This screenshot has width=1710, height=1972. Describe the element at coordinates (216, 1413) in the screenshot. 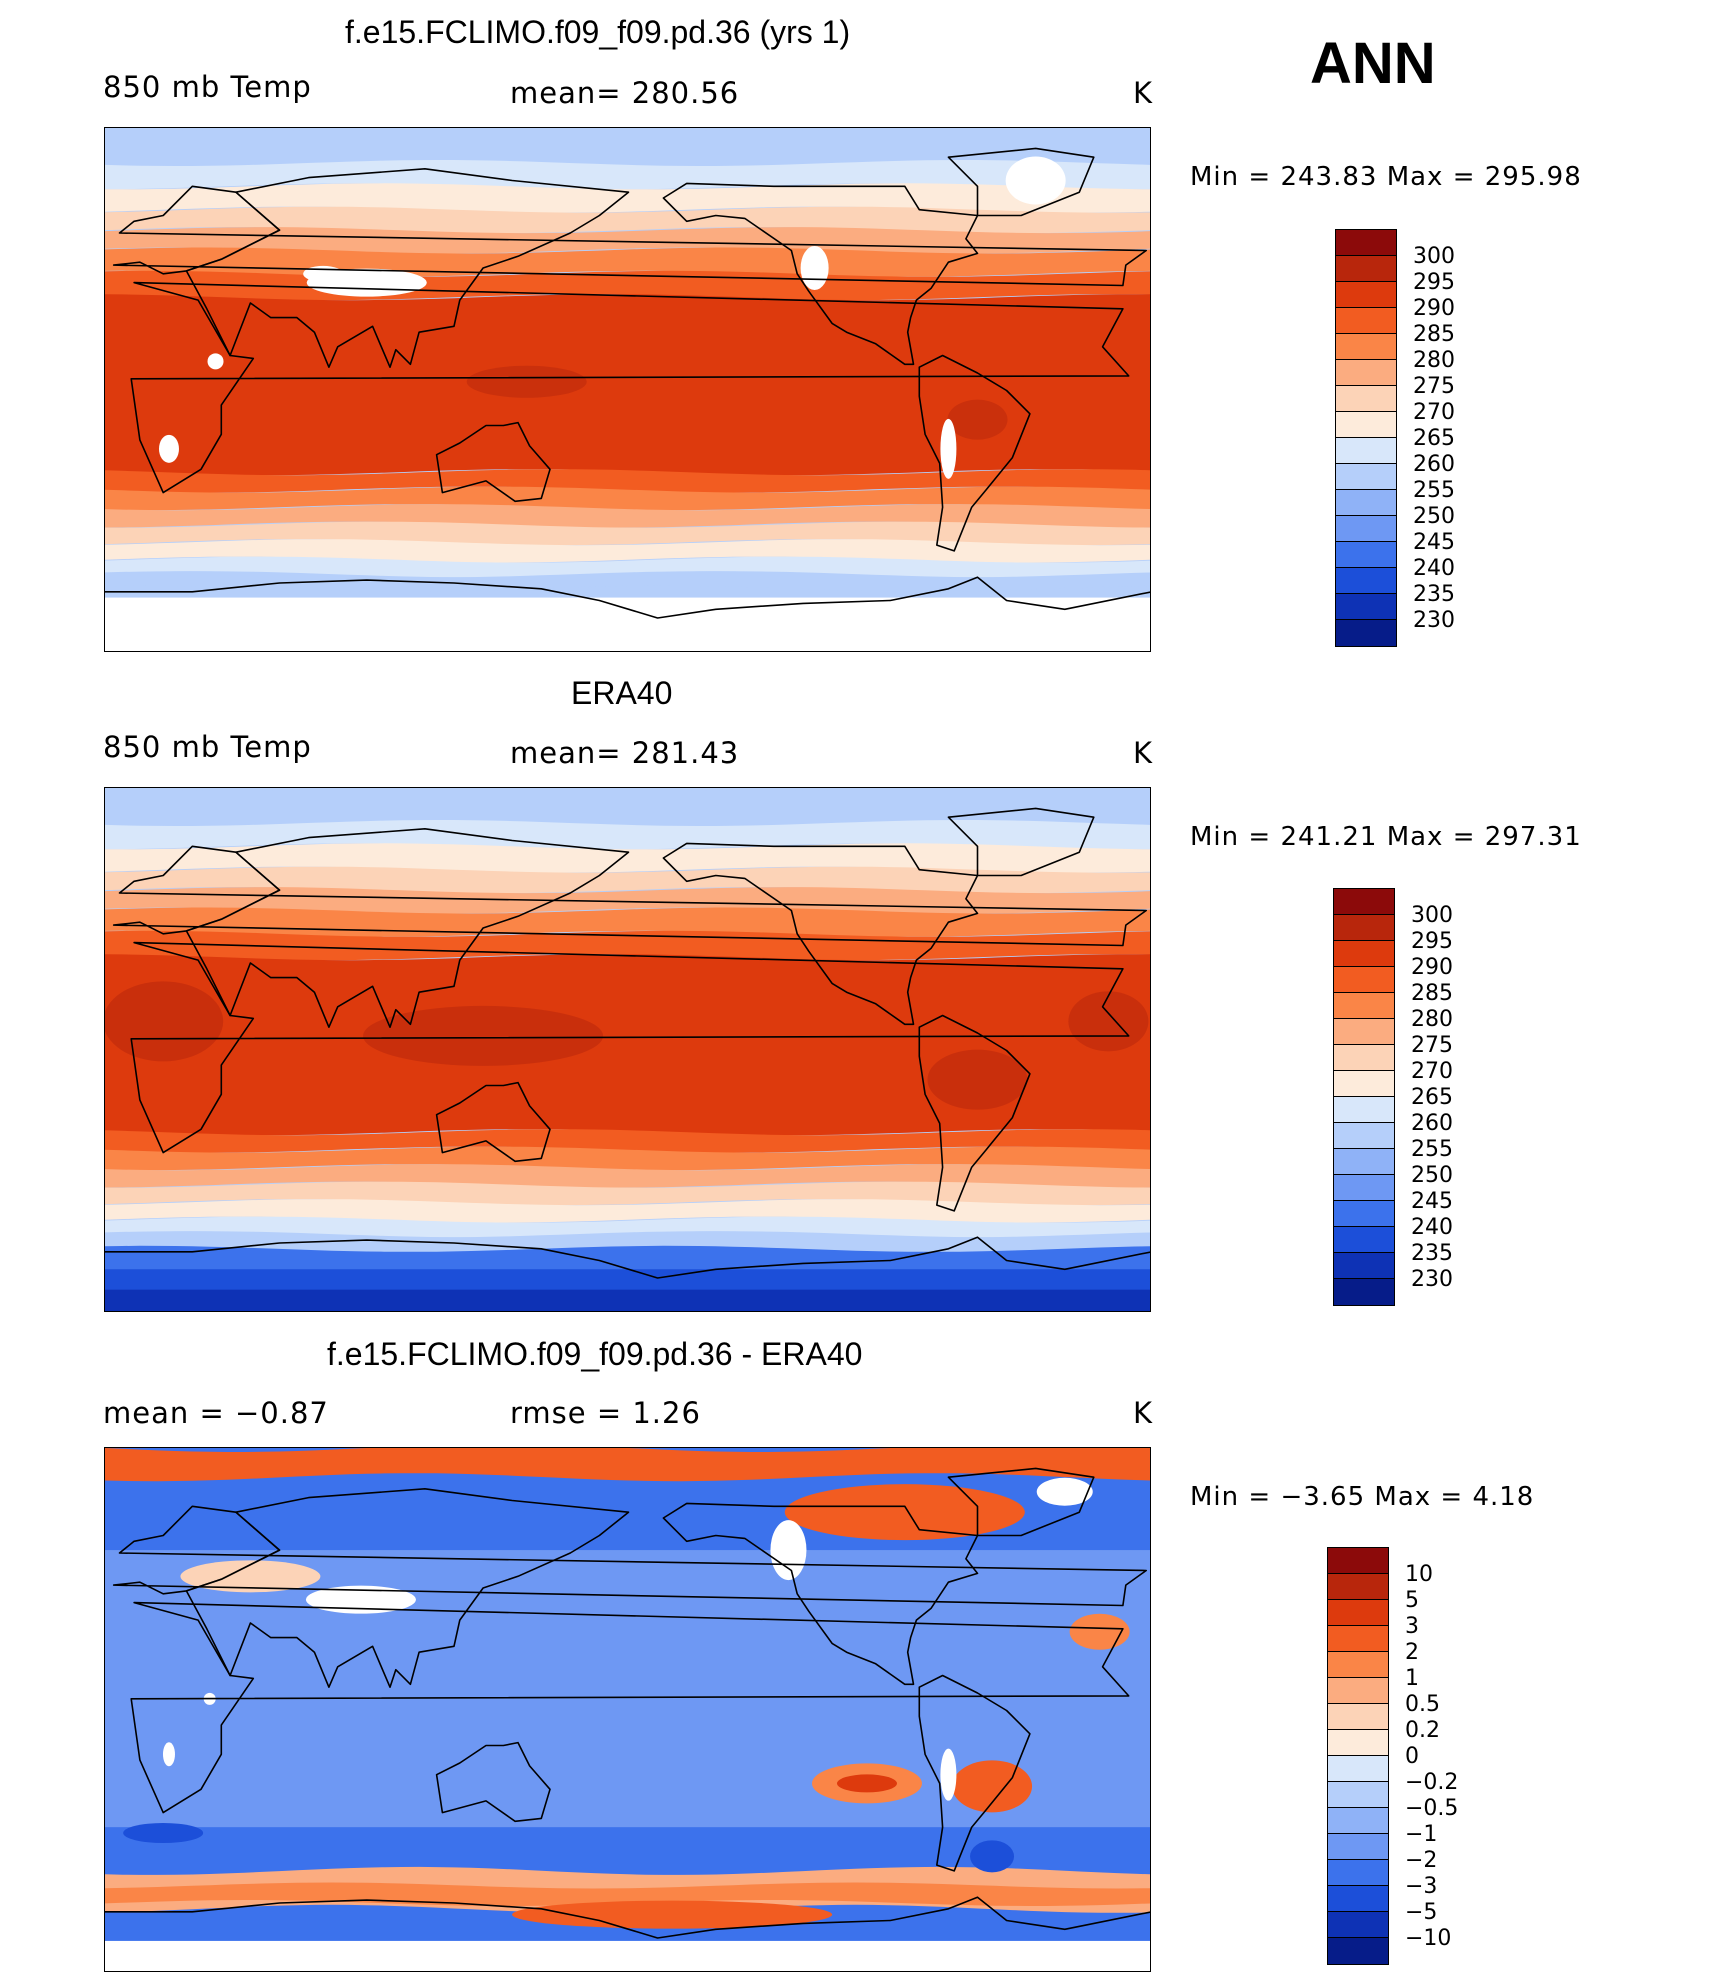

I see `panel3-mean-label: mean = −0.87` at that location.